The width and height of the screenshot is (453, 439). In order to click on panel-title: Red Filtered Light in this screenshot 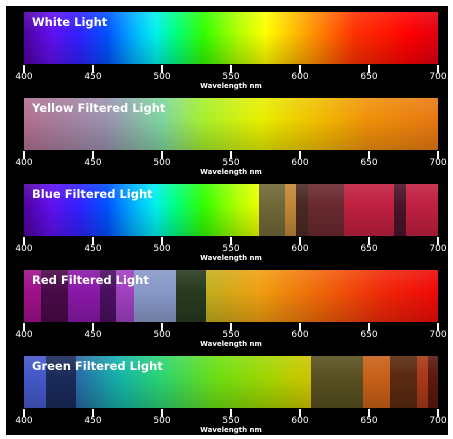, I will do `click(90, 280)`.